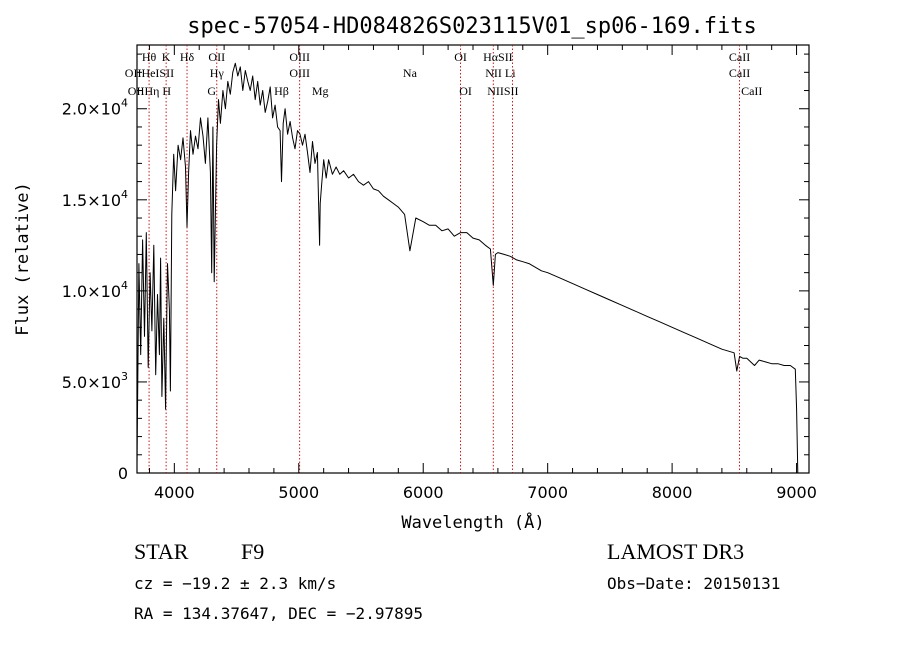 Image resolution: width=900 pixels, height=649 pixels. I want to click on line-label-r2-2: Hβ, so click(281, 91).